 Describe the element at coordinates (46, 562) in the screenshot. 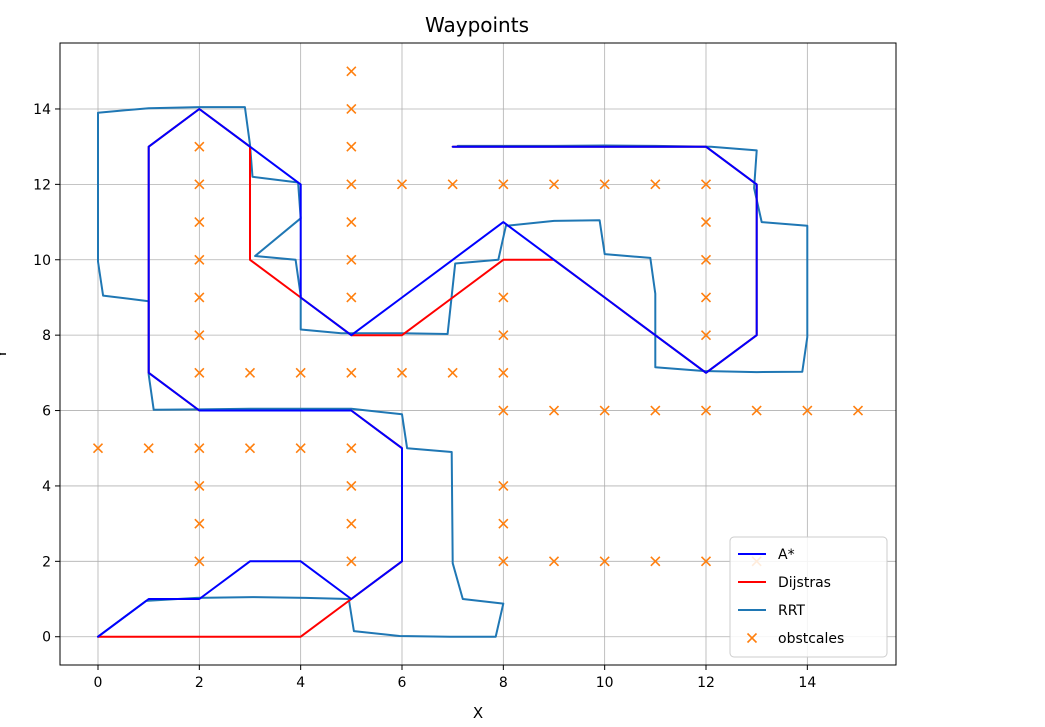

I see `y-tick-label: 2` at that location.